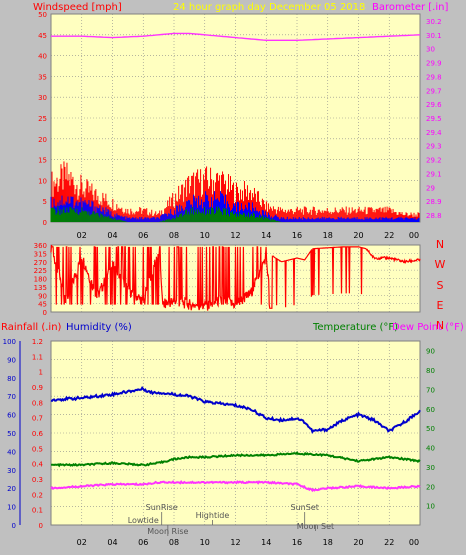 The height and width of the screenshot is (555, 466). I want to click on wind-x-tick: 16, so click(297, 235).